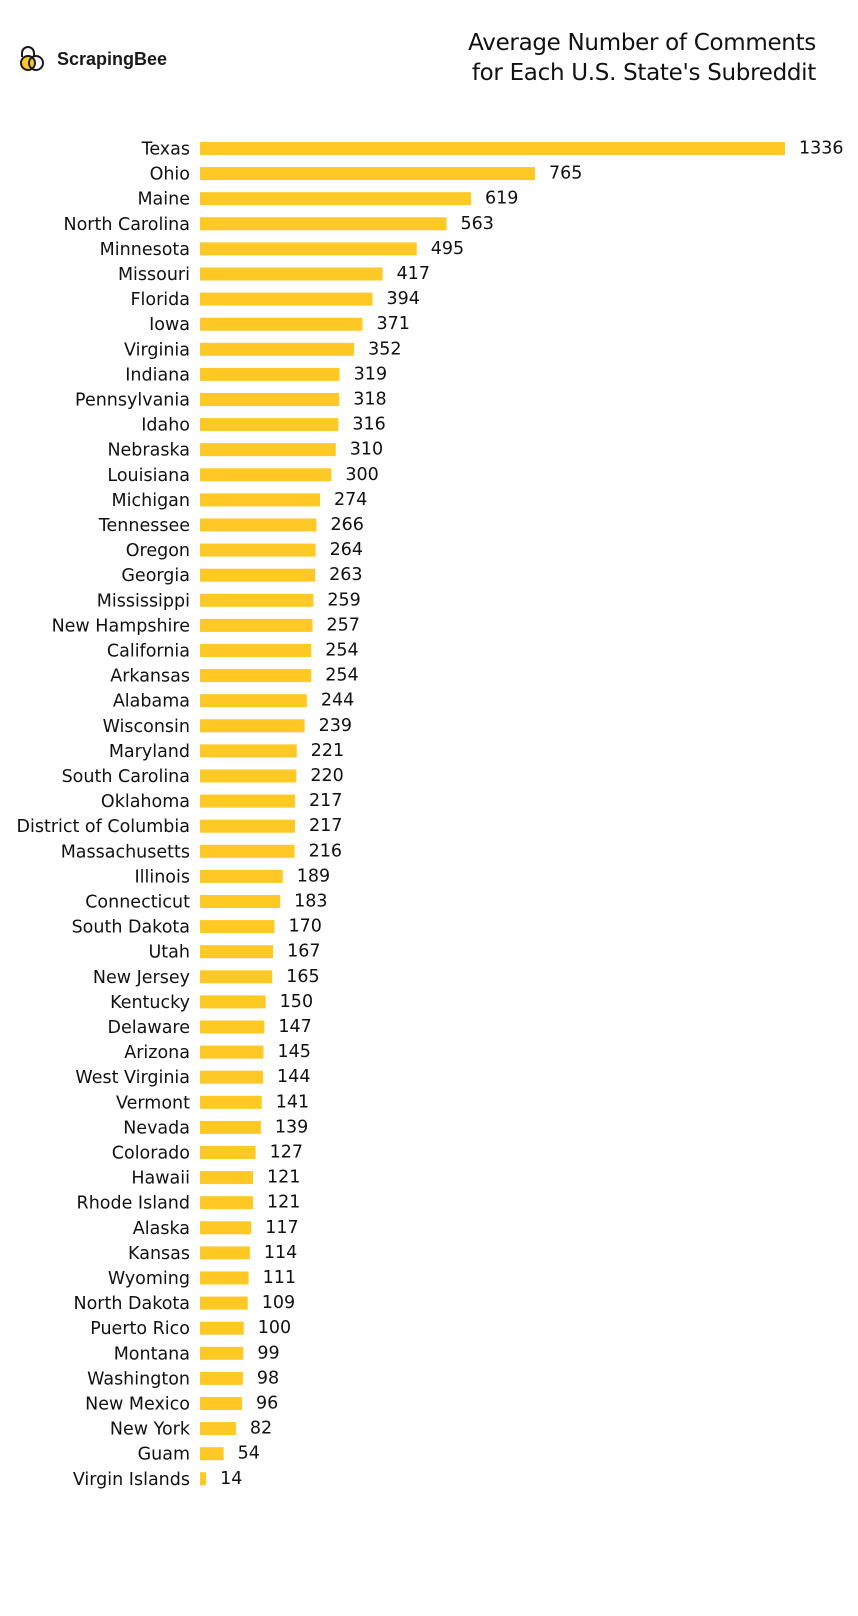 The height and width of the screenshot is (1616, 858). Describe the element at coordinates (132, 401) in the screenshot. I see `category-label: Pennsylvania` at that location.